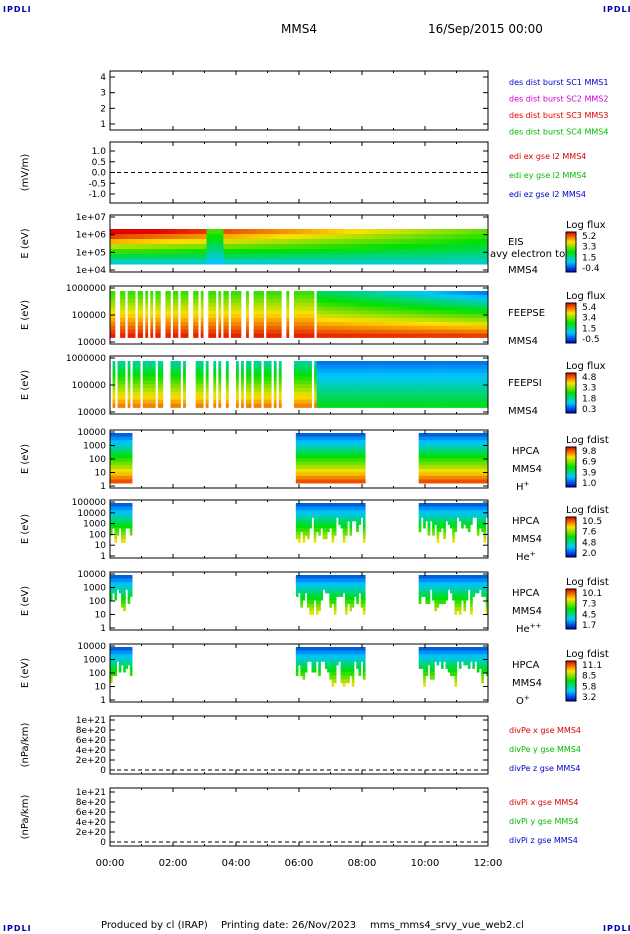 Image resolution: width=630 pixels, height=934 pixels. Describe the element at coordinates (589, 463) in the screenshot. I see `colorbar-tick-label: 6.9` at that location.